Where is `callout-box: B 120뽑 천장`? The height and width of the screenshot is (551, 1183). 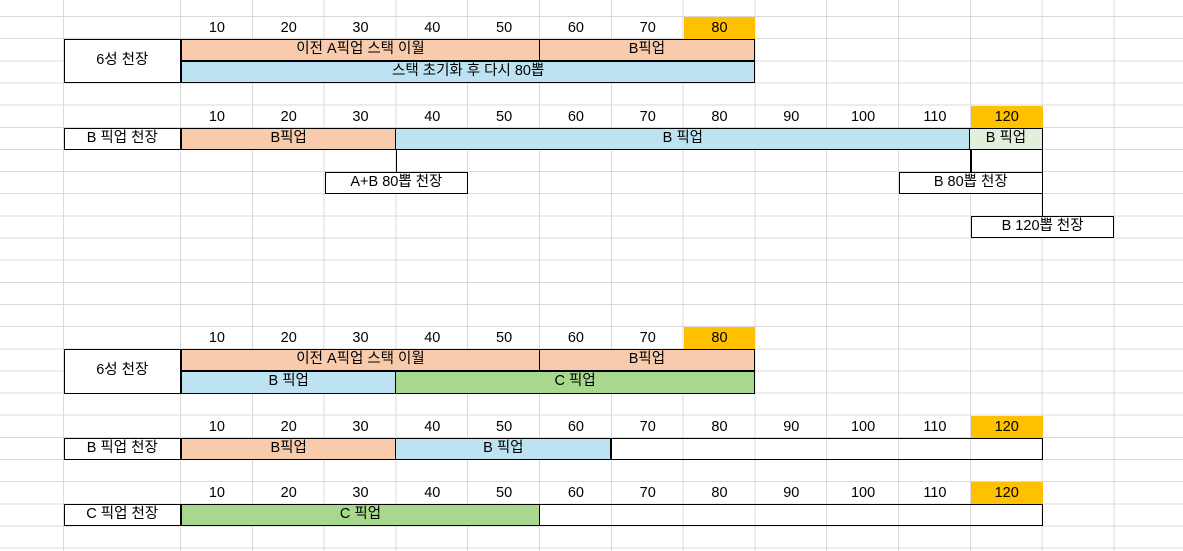 callout-box: B 120뽑 천장 is located at coordinates (1042, 227).